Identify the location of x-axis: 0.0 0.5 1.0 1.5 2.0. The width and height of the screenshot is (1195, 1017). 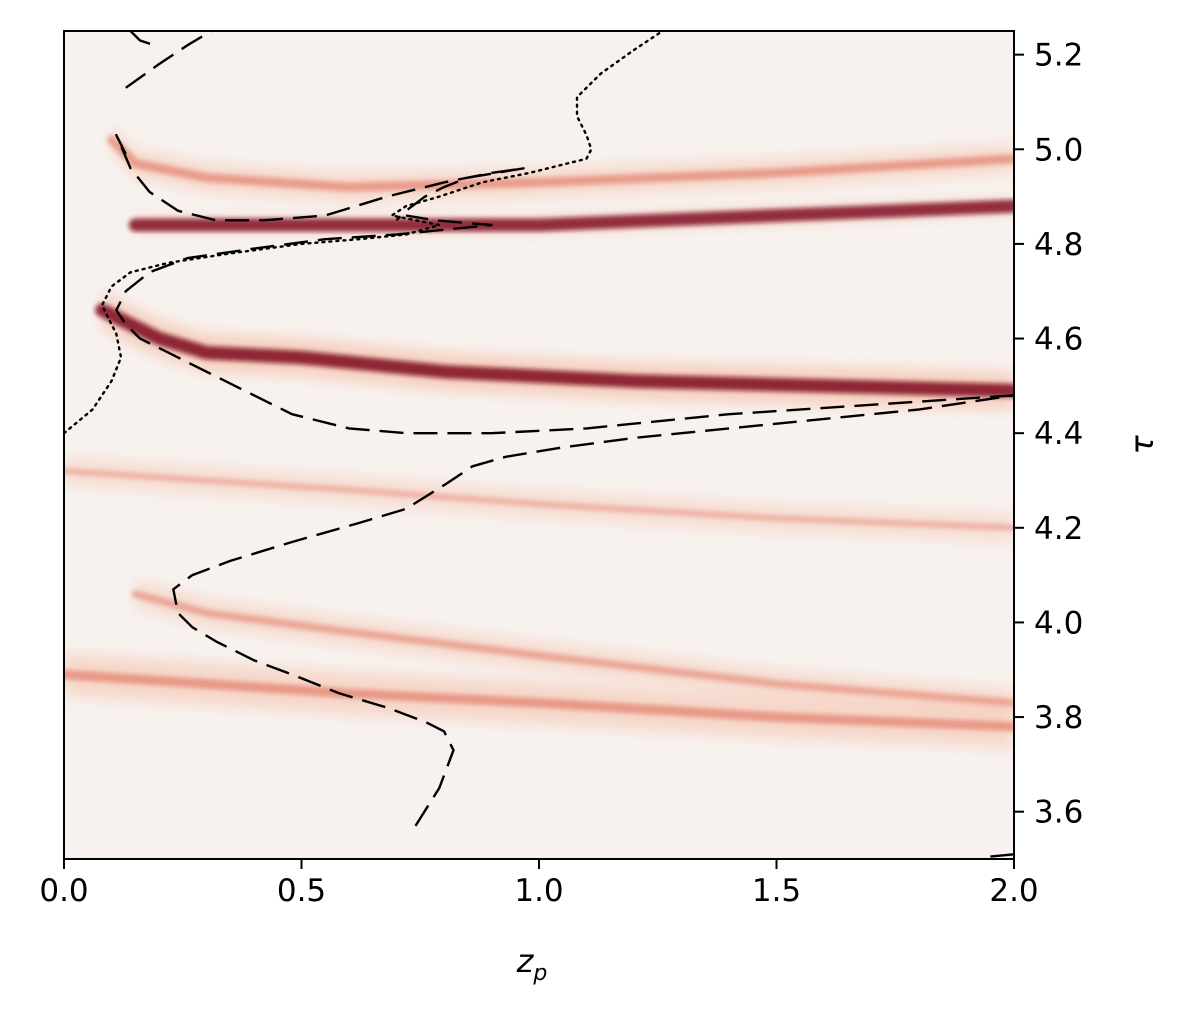
(539, 884).